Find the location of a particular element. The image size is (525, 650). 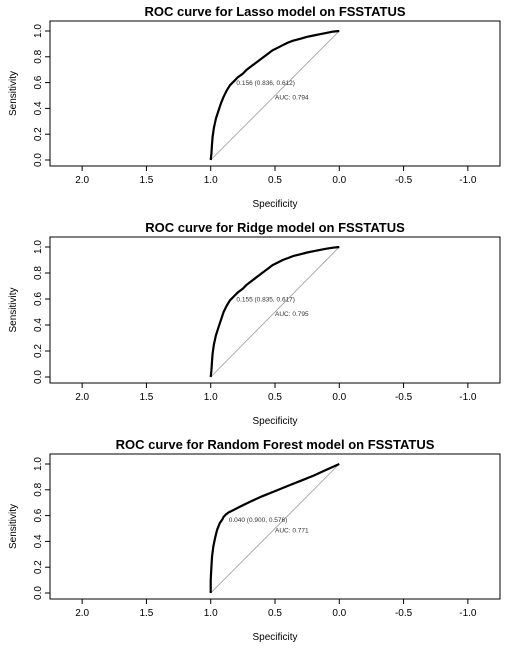

threshold-annotation: 0.156 (0.836, 0.612) is located at coordinates (265, 83).